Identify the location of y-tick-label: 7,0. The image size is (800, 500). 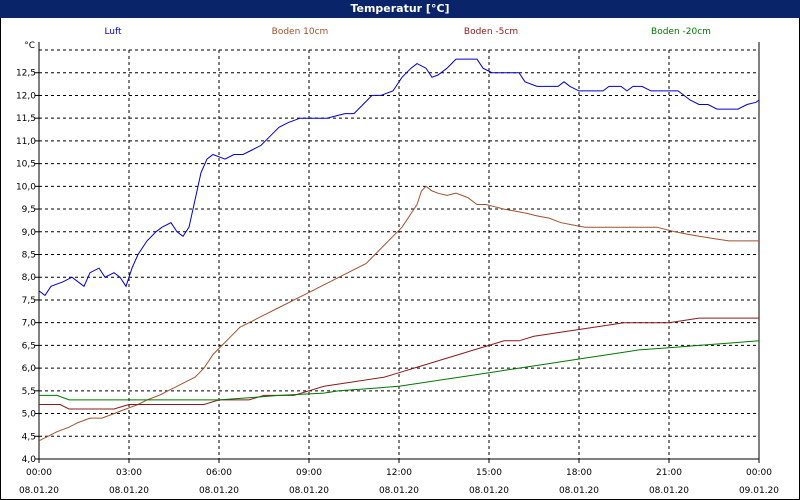
(29, 324).